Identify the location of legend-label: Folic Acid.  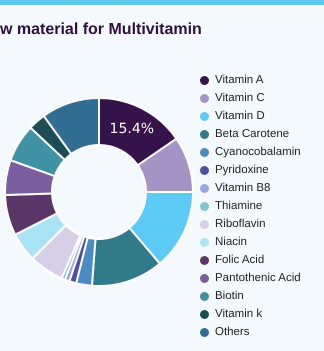
(239, 260).